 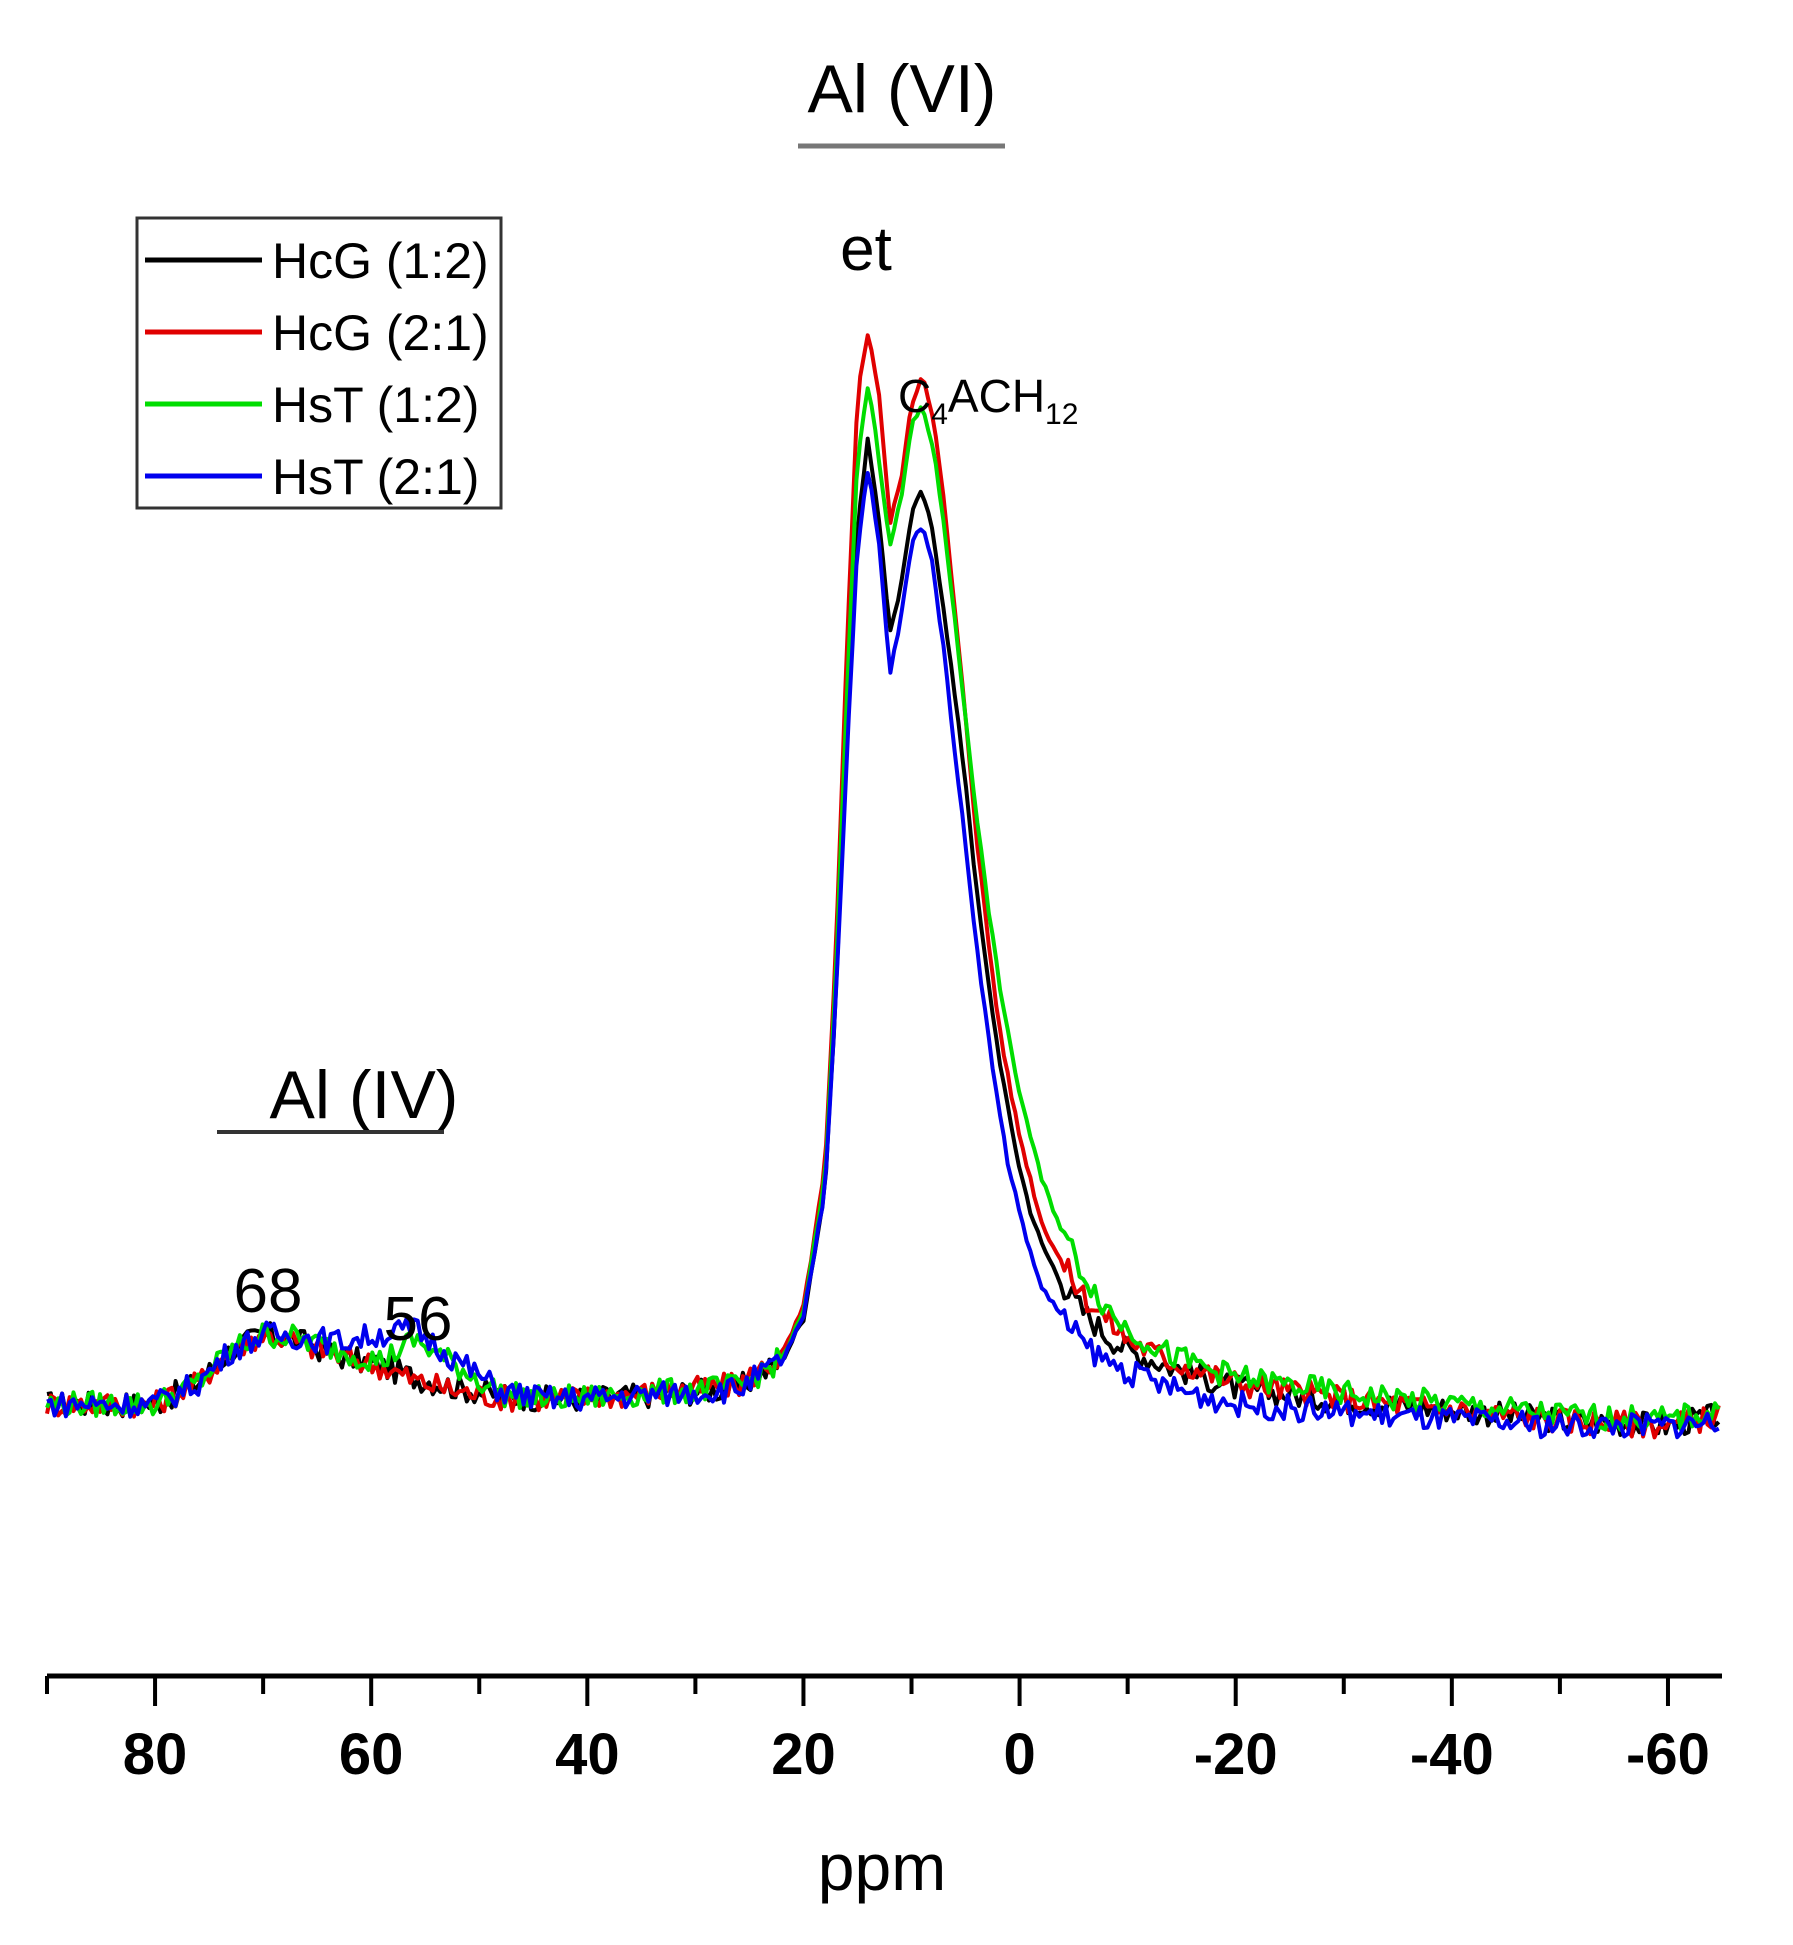 I want to click on x-axis-label: ppm, so click(x=882, y=1867).